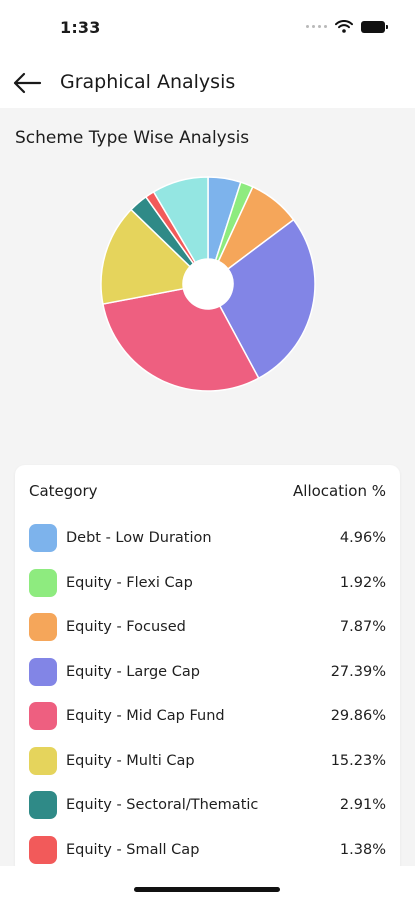  What do you see at coordinates (207, 583) in the screenshot?
I see `list-item: Equity - Flexi Cap 1.92%` at bounding box center [207, 583].